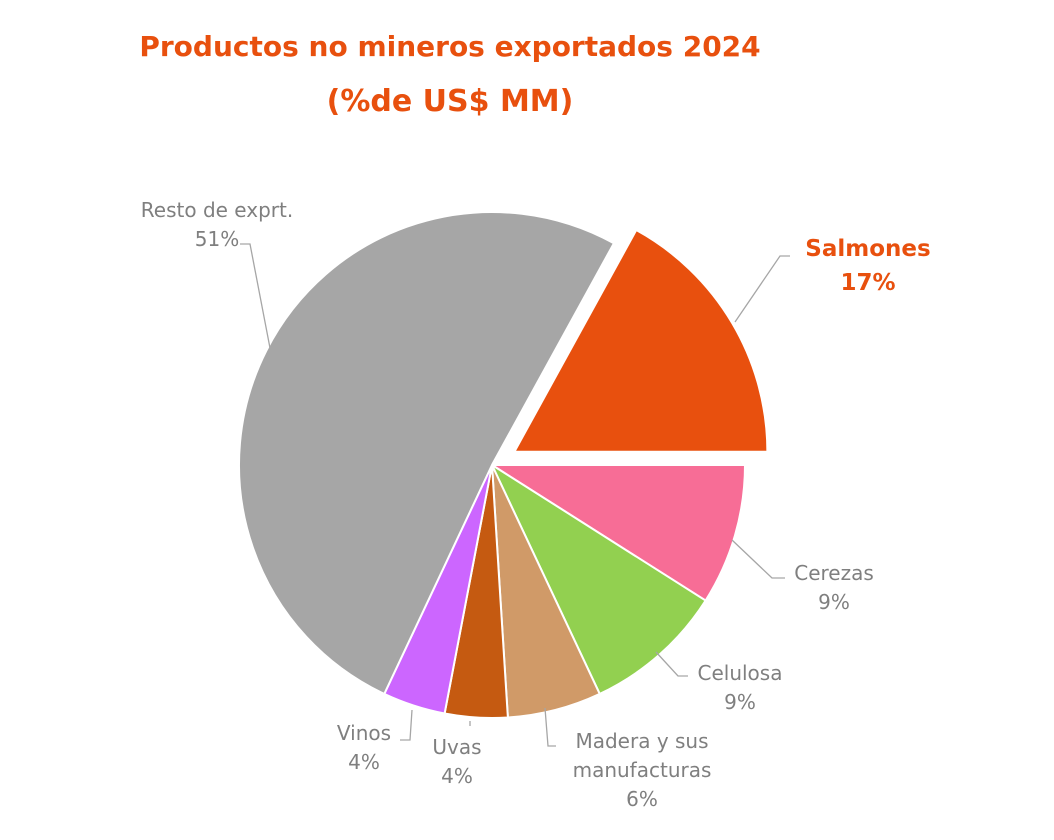 The height and width of the screenshot is (840, 1054). What do you see at coordinates (740, 687) in the screenshot?
I see `slice-label: Celulosa 9%` at bounding box center [740, 687].